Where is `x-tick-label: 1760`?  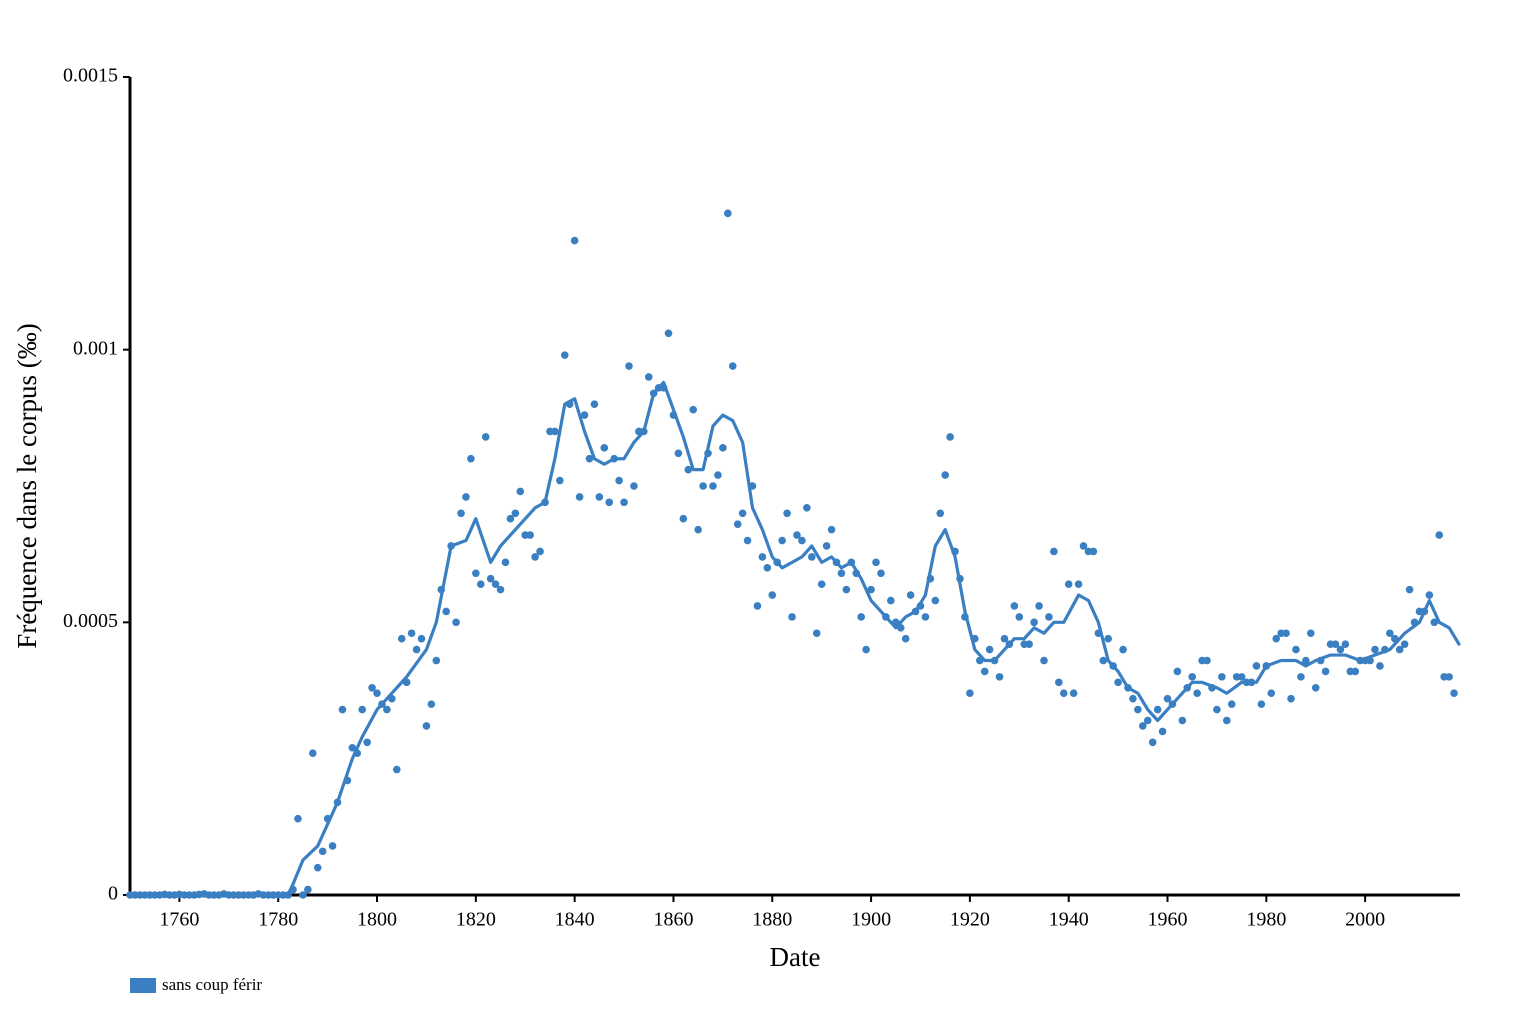 x-tick-label: 1760 is located at coordinates (179, 920).